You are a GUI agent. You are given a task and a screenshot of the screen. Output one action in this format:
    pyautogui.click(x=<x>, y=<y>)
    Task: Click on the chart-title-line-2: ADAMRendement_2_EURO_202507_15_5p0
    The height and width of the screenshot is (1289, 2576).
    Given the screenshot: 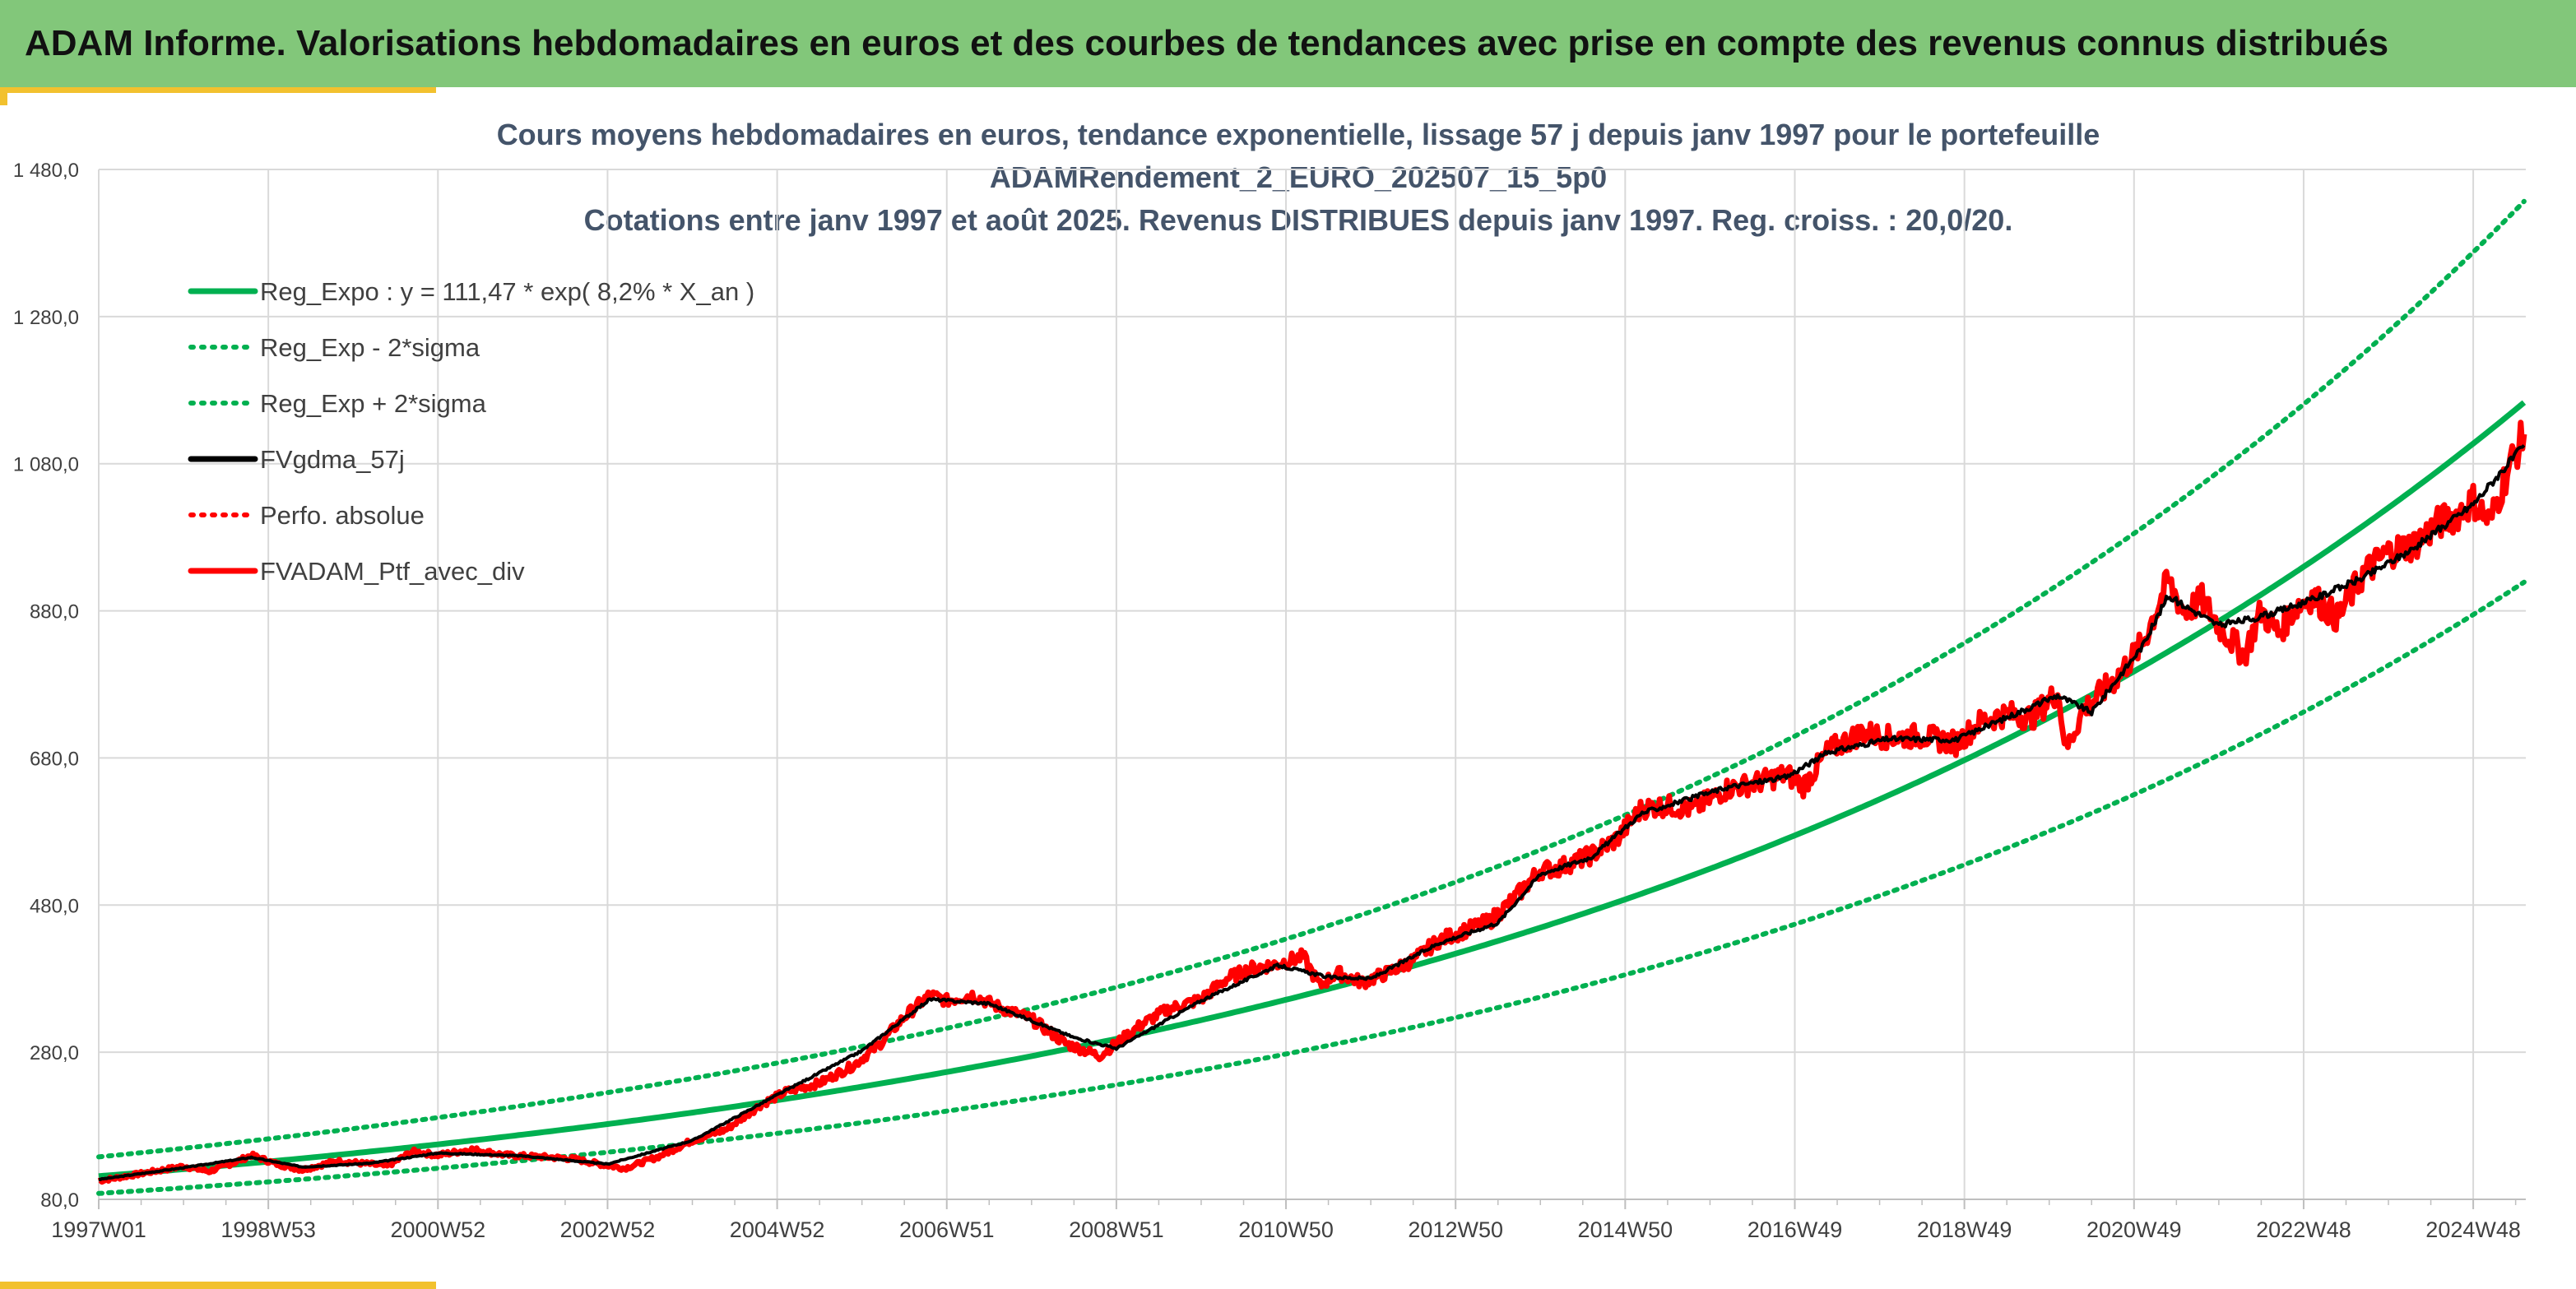 What is the action you would take?
    pyautogui.click(x=1298, y=177)
    